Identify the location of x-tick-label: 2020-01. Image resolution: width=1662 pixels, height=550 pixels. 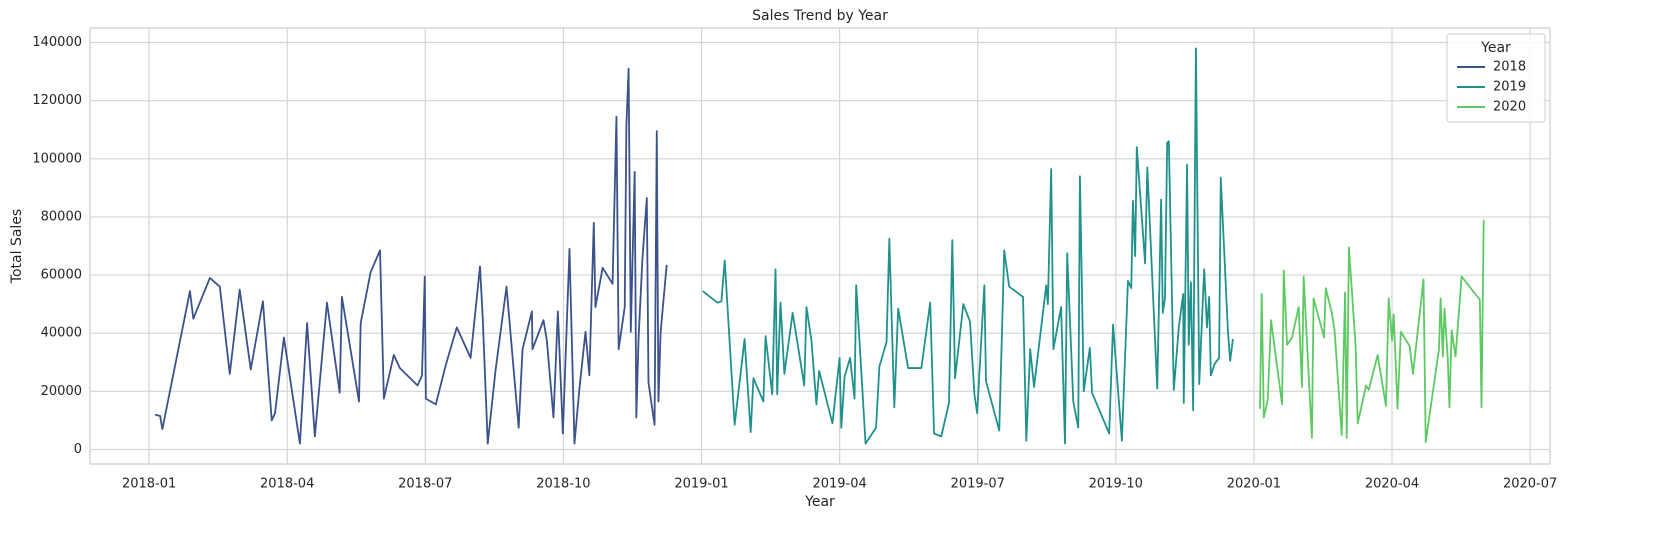
(1254, 484).